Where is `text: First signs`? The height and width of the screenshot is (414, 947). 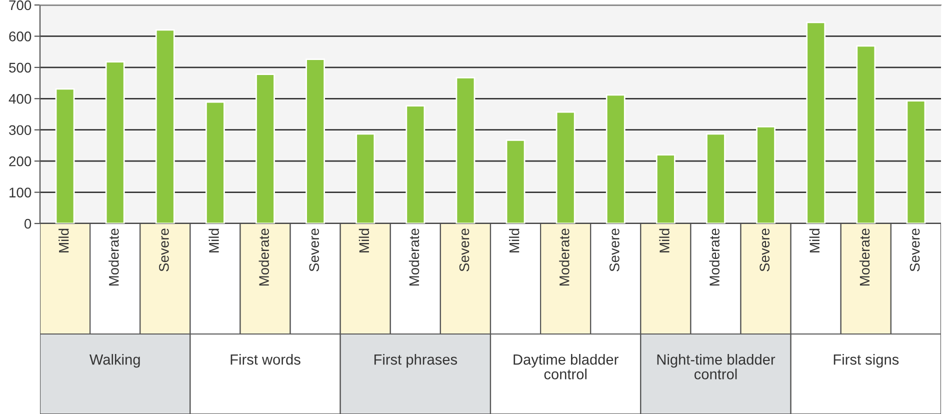
text: First signs is located at coordinates (866, 361).